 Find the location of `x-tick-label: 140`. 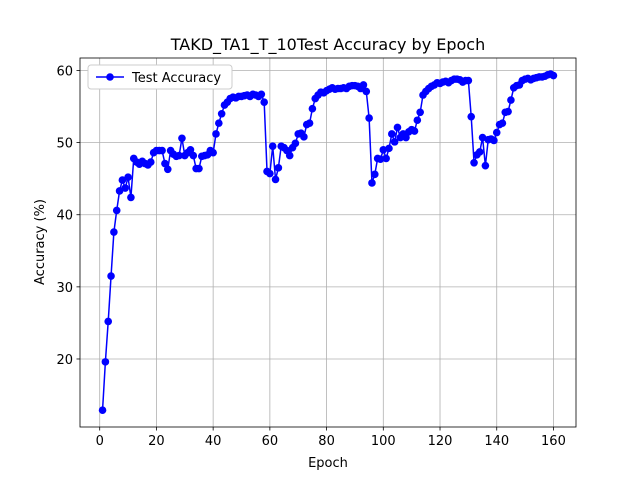

x-tick-label: 140 is located at coordinates (496, 441).